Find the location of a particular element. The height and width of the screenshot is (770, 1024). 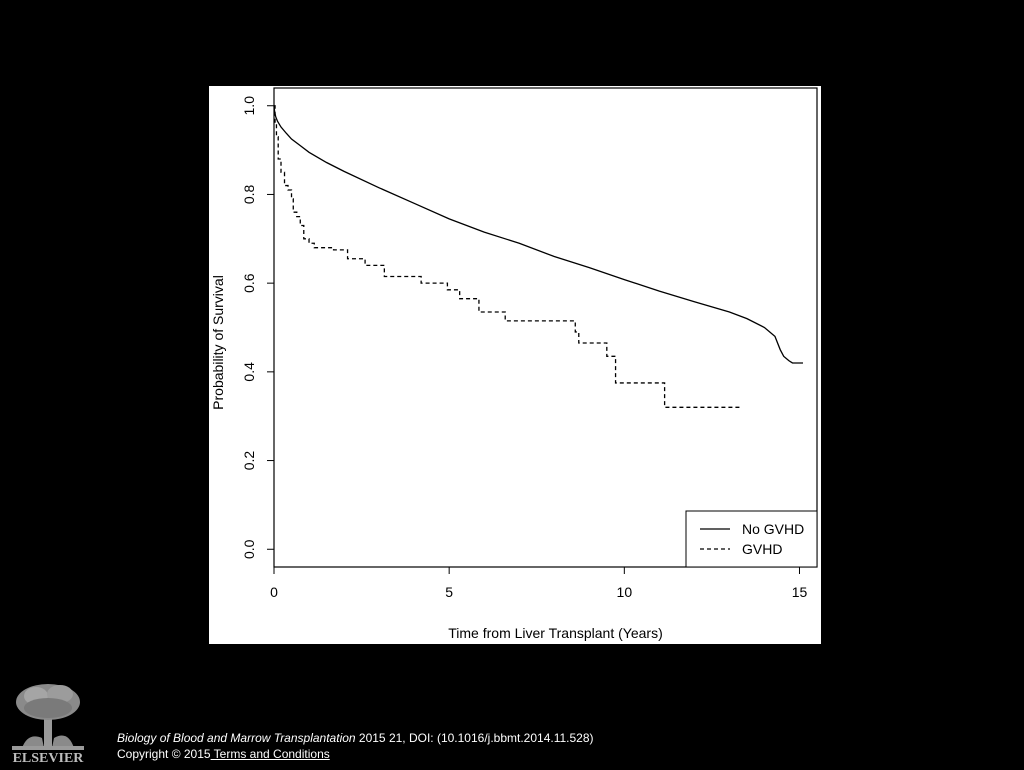

x-axis-label: Time from Liver Transplant (Years) is located at coordinates (555, 633).